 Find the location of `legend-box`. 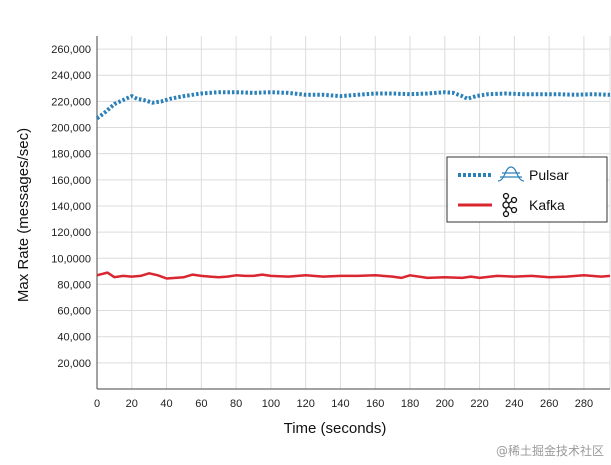

legend-box is located at coordinates (527, 189).